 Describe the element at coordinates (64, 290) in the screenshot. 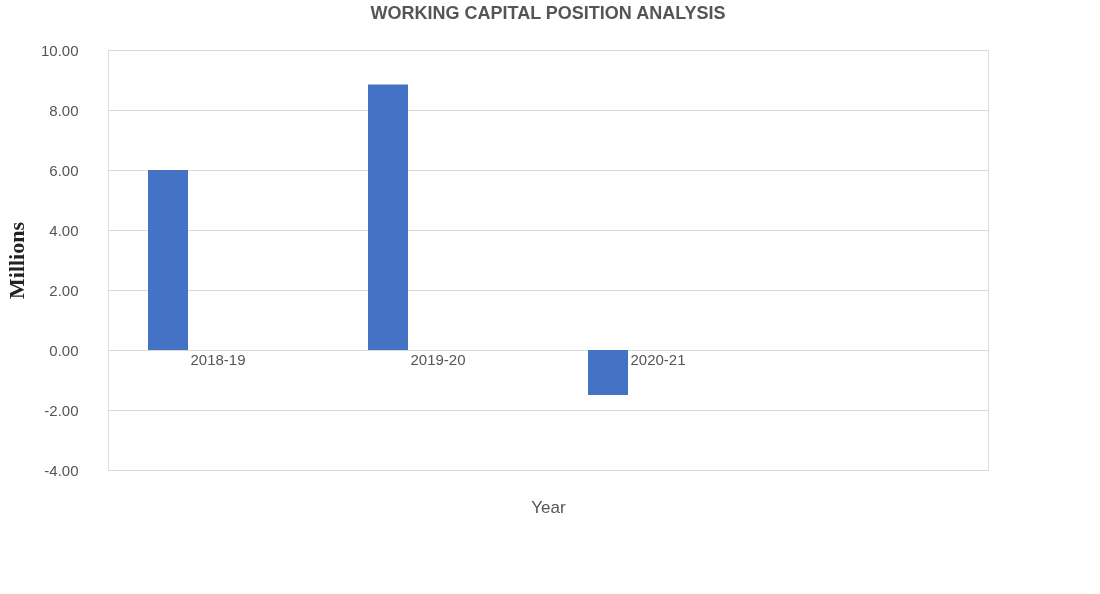

I see `y-tick-label: 2.00` at that location.